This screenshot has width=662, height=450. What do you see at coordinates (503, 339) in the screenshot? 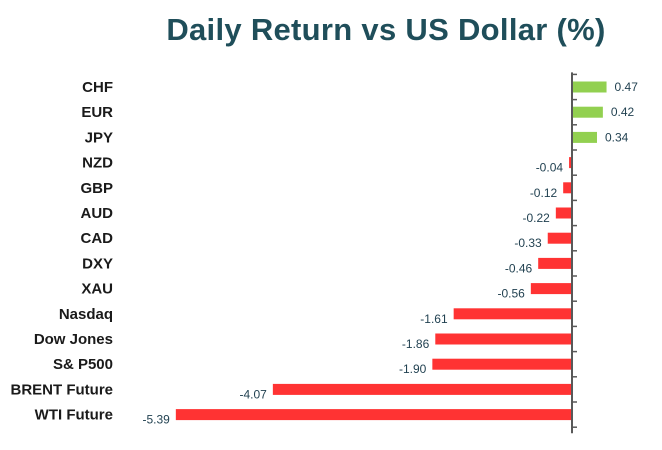
I see `bar-dow-jones` at bounding box center [503, 339].